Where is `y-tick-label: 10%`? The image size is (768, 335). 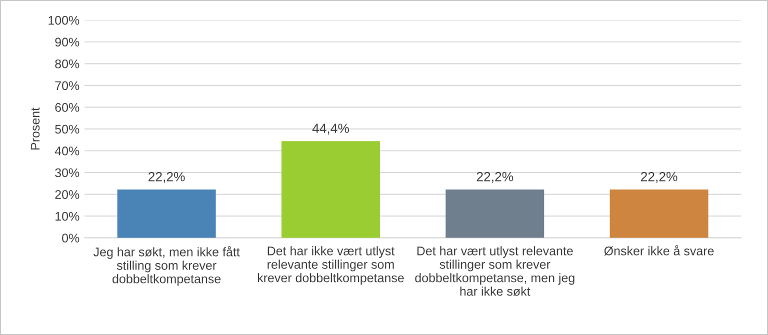
y-tick-label: 10% is located at coordinates (68, 216).